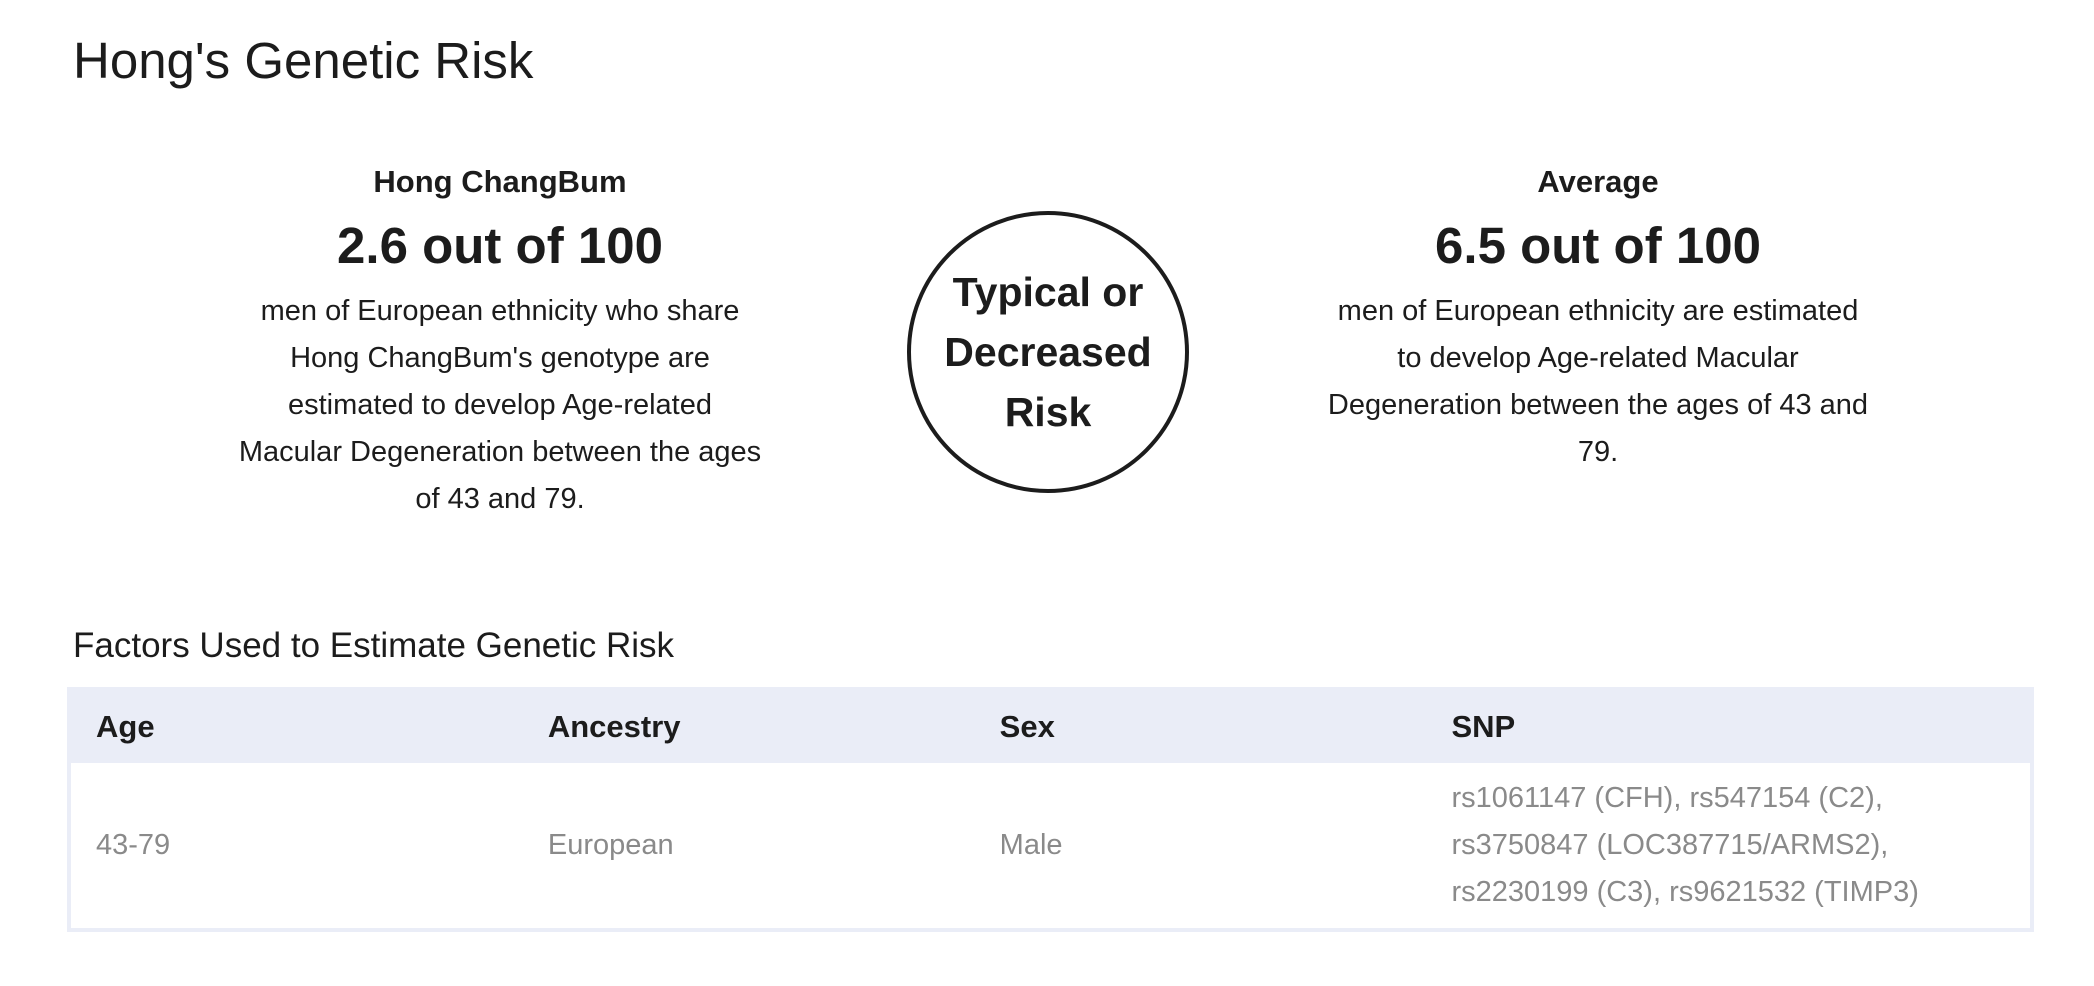 The width and height of the screenshot is (2094, 986). I want to click on header-sex: Sex, so click(1200, 726).